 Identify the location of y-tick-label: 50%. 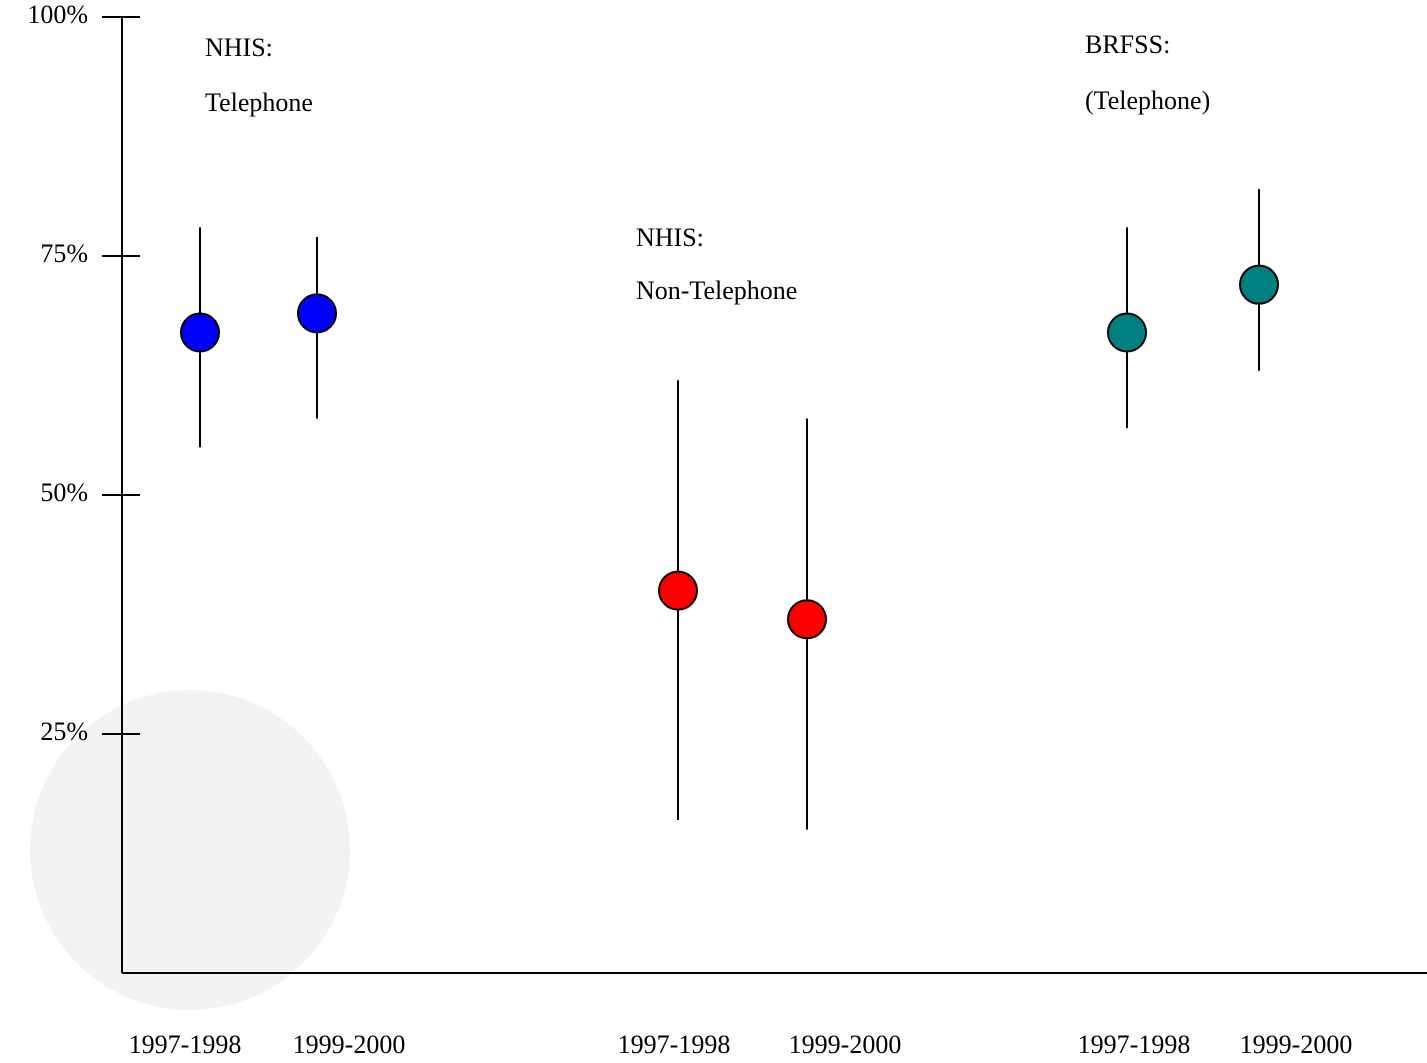
(64, 492).